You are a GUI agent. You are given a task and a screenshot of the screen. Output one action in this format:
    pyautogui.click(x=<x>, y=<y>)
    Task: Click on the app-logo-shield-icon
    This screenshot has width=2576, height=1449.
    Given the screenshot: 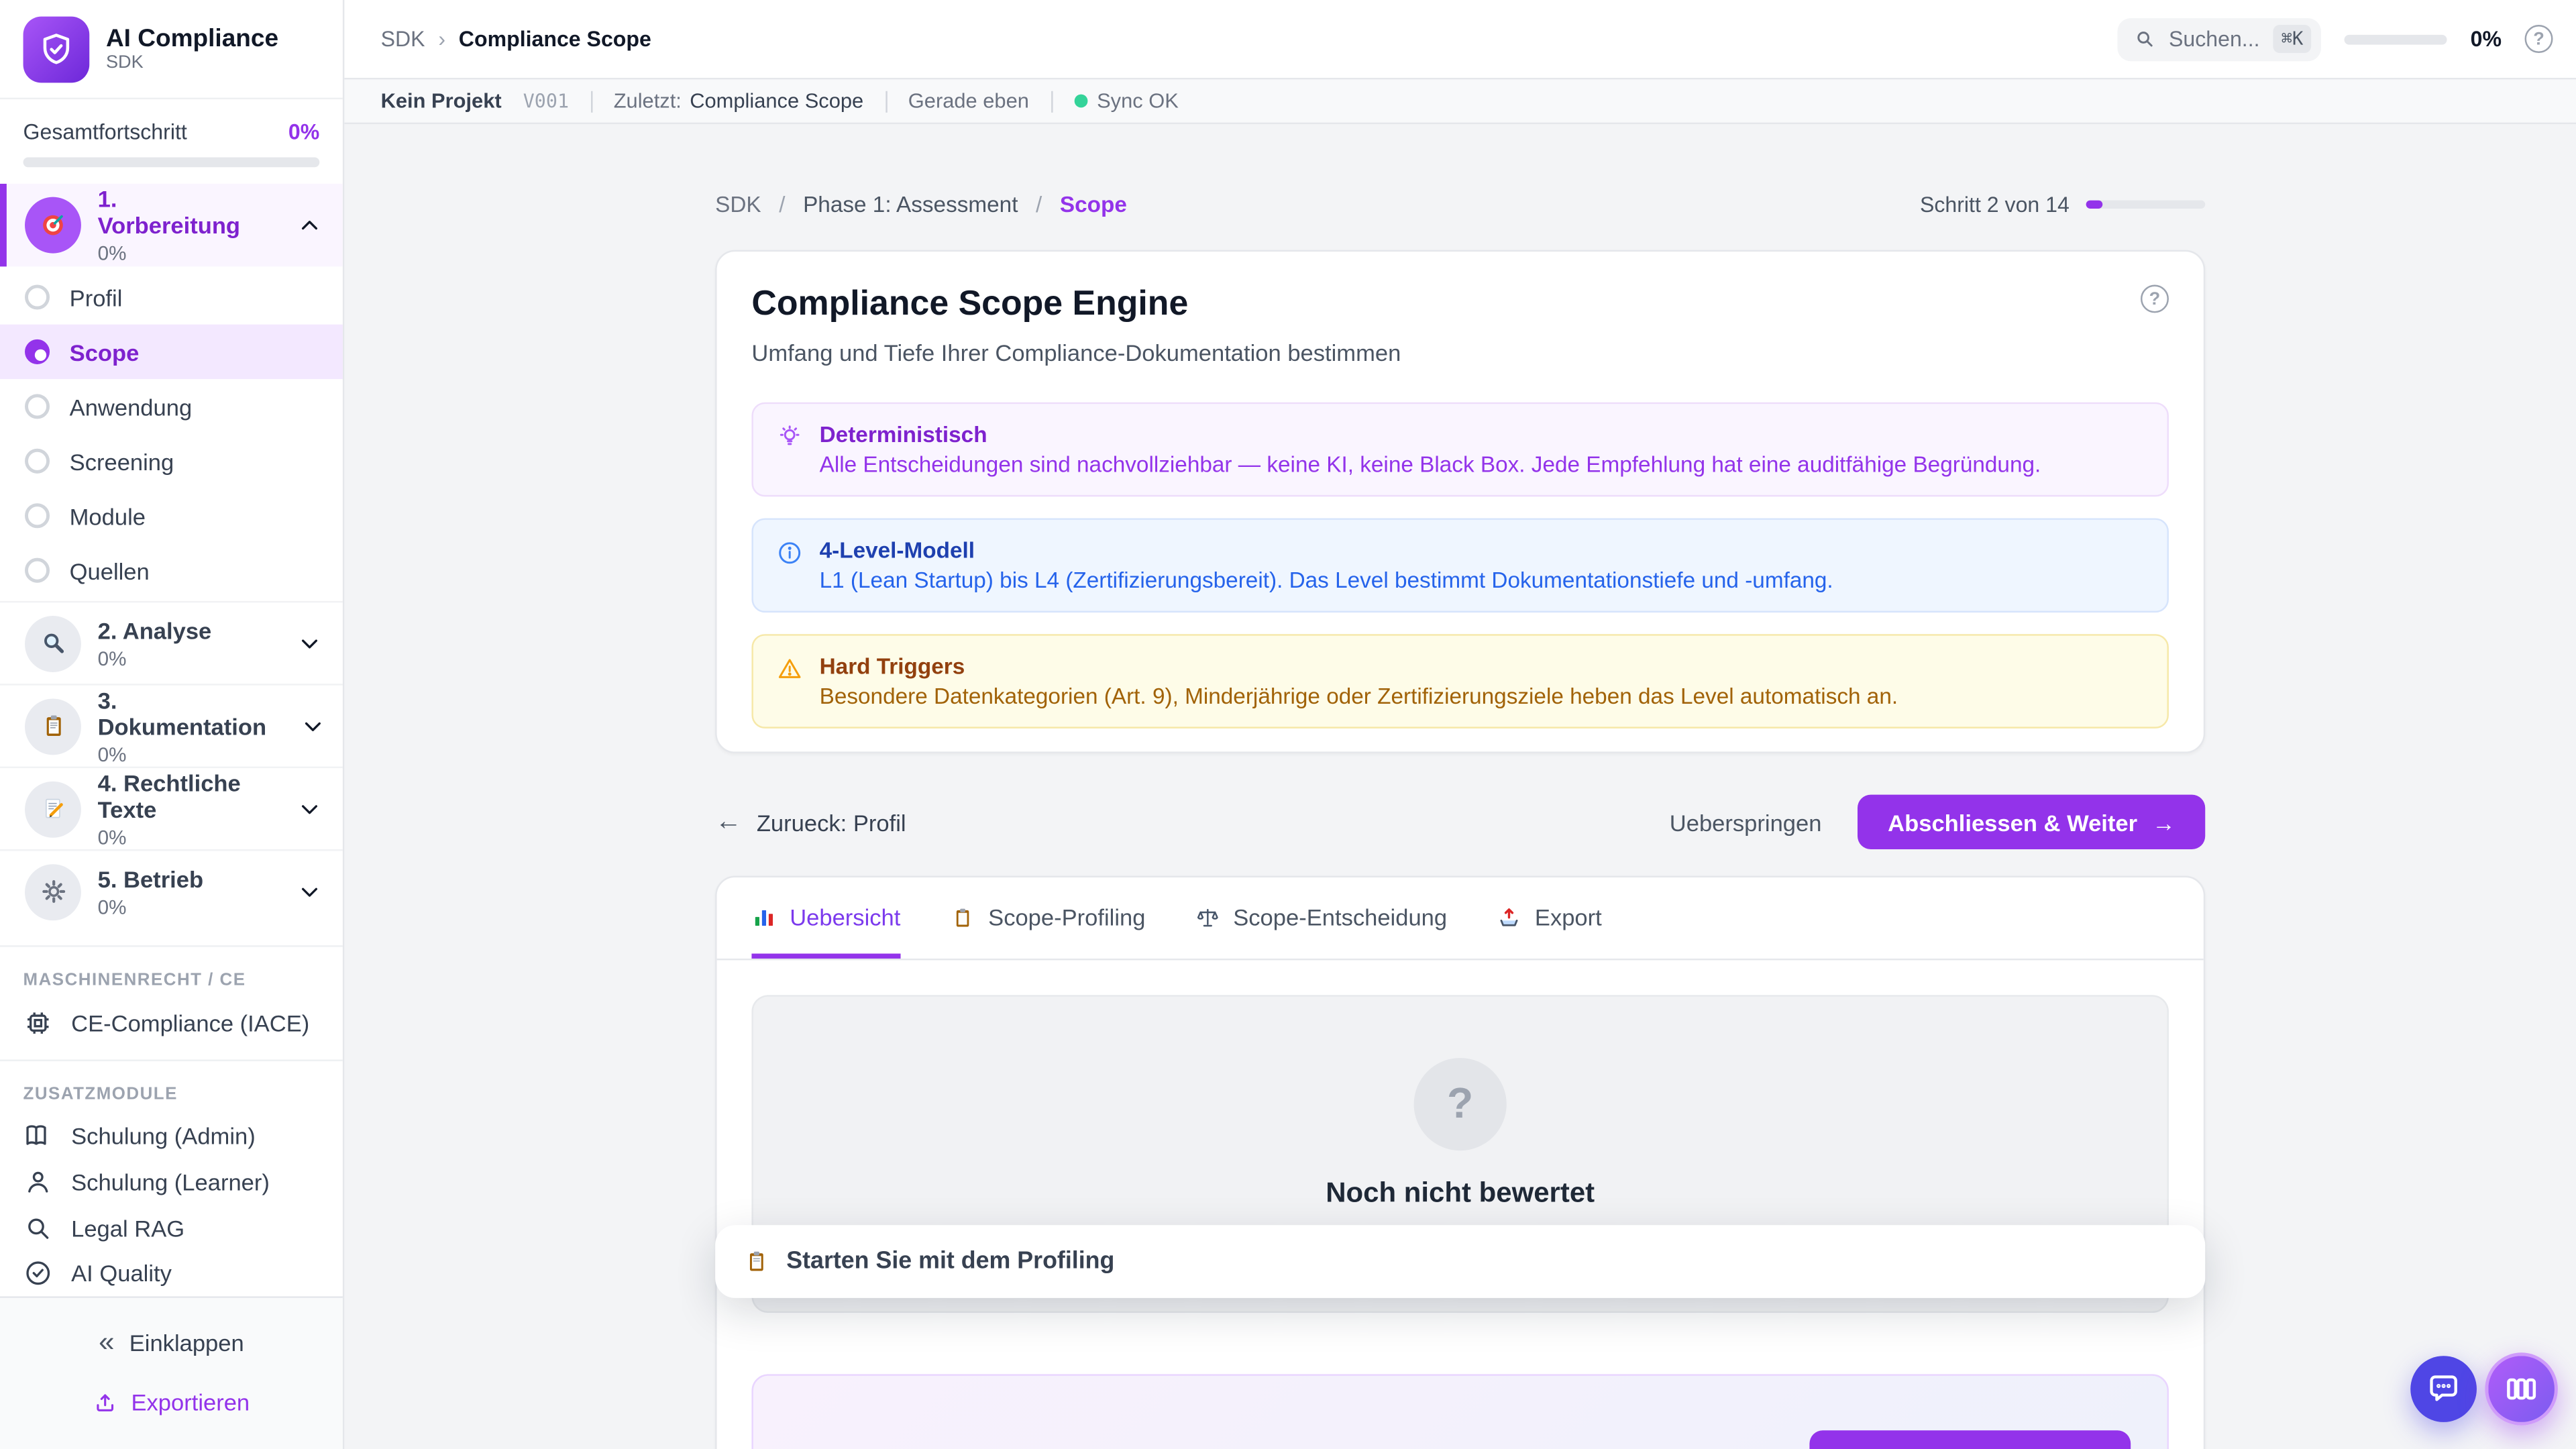 What is the action you would take?
    pyautogui.click(x=56, y=49)
    